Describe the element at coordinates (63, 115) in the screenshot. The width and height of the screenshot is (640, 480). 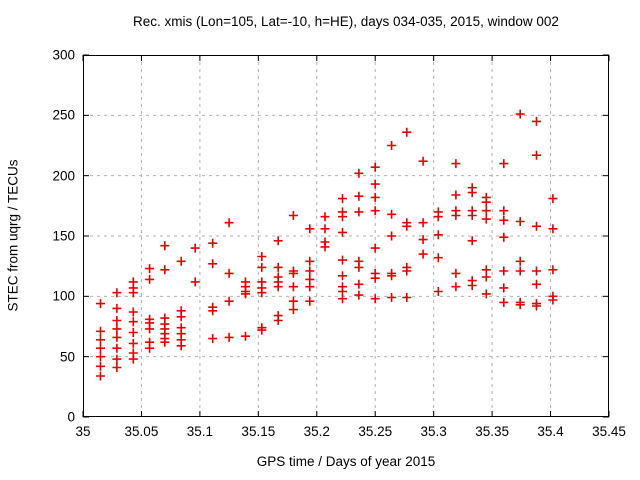
I see `y-tick-label: 250` at that location.